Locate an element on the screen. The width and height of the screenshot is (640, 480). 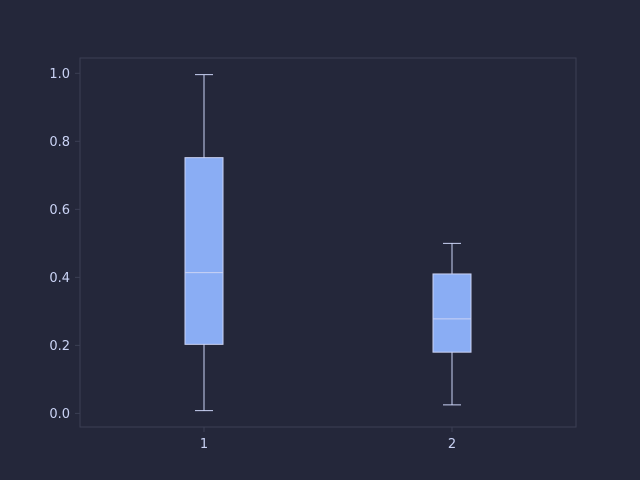
y-tick-label: 0.8 is located at coordinates (59, 142).